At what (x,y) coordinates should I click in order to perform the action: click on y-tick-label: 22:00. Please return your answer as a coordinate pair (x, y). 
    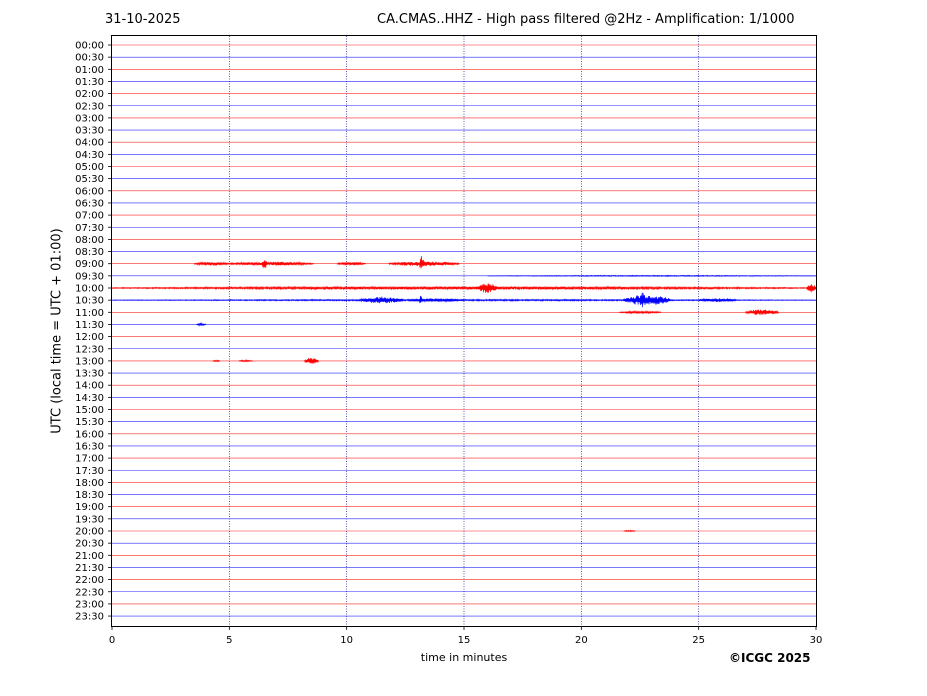
    Looking at the image, I should click on (89, 580).